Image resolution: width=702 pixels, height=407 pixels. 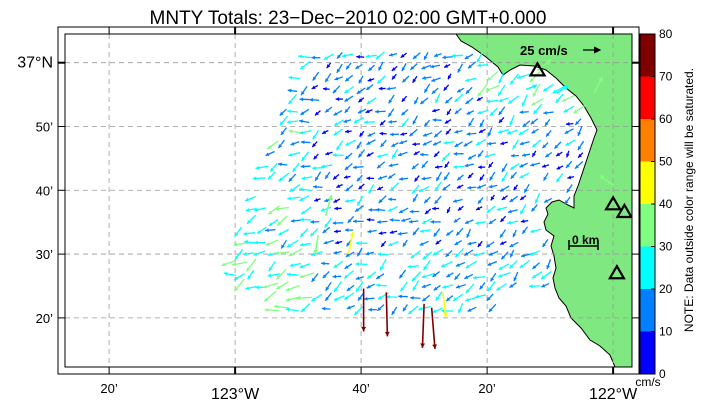 I want to click on colorbar-tick-label: 20, so click(x=666, y=289).